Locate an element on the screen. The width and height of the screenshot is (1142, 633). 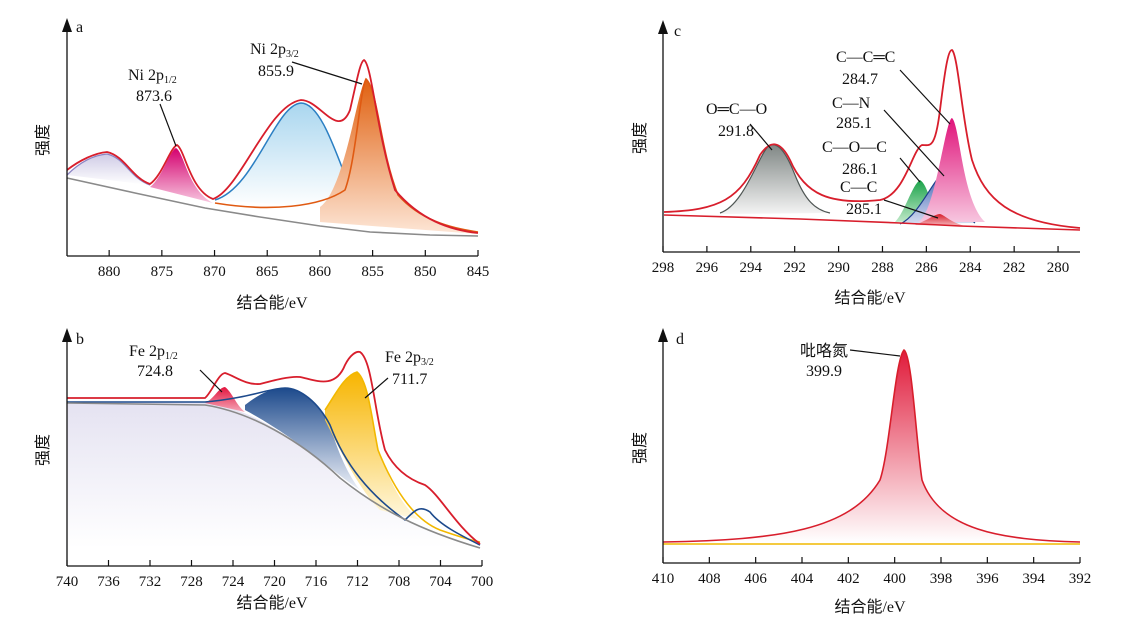
panel-b-y-arrow is located at coordinates (67, 335).